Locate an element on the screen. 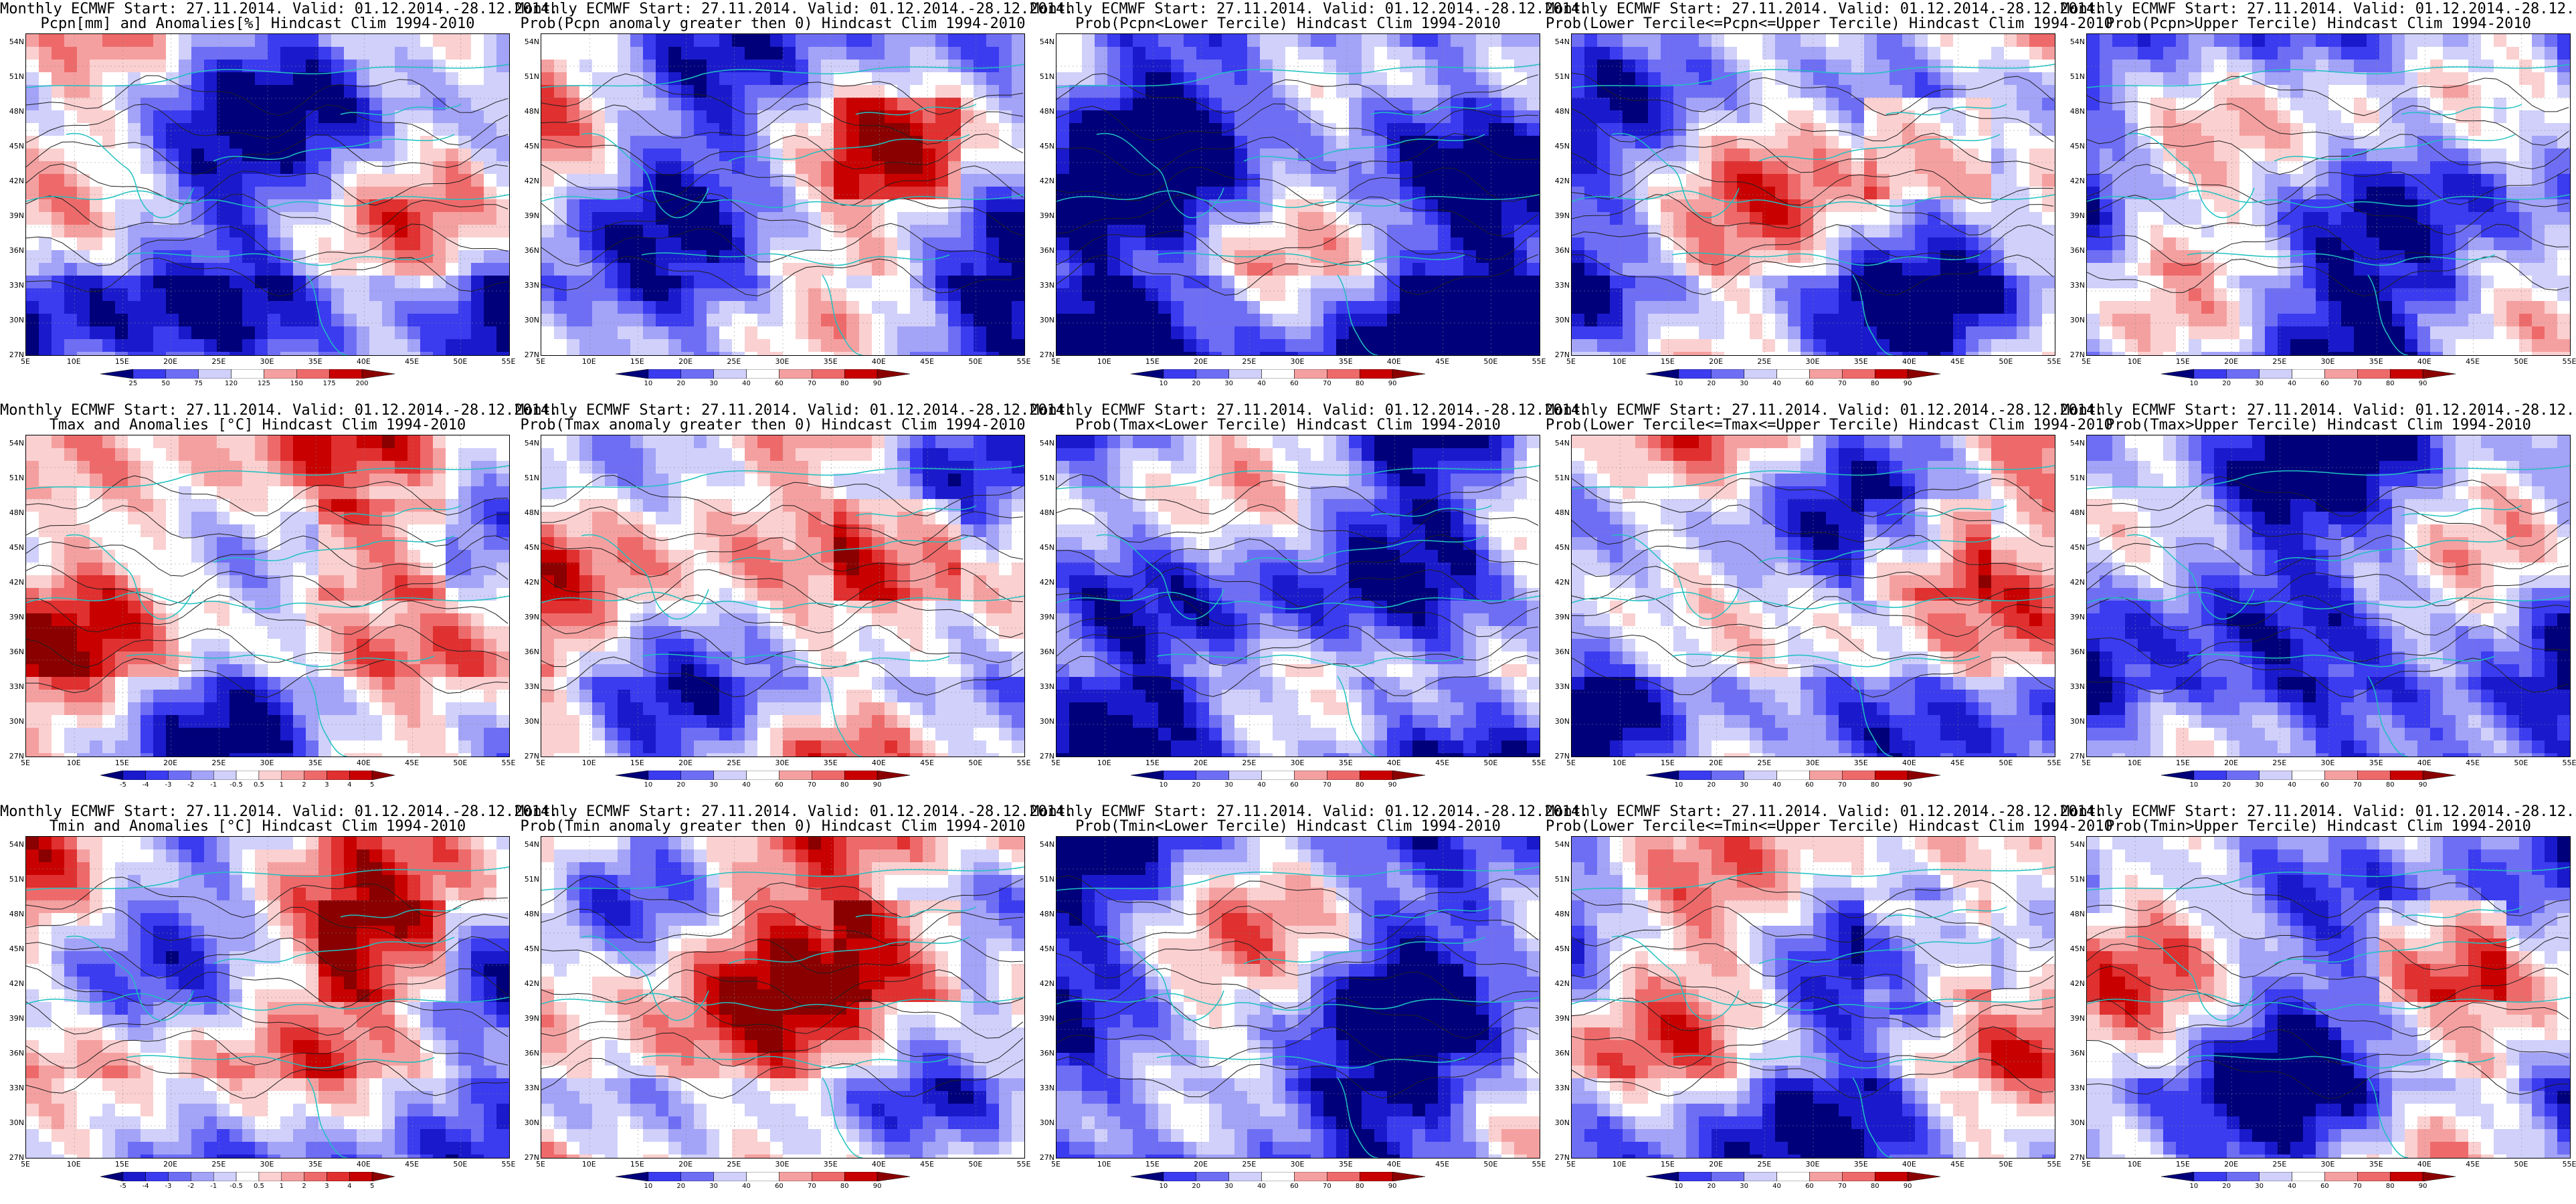 The height and width of the screenshot is (1204, 2576). colorbar-tick-label: 80 is located at coordinates (2390, 1186).